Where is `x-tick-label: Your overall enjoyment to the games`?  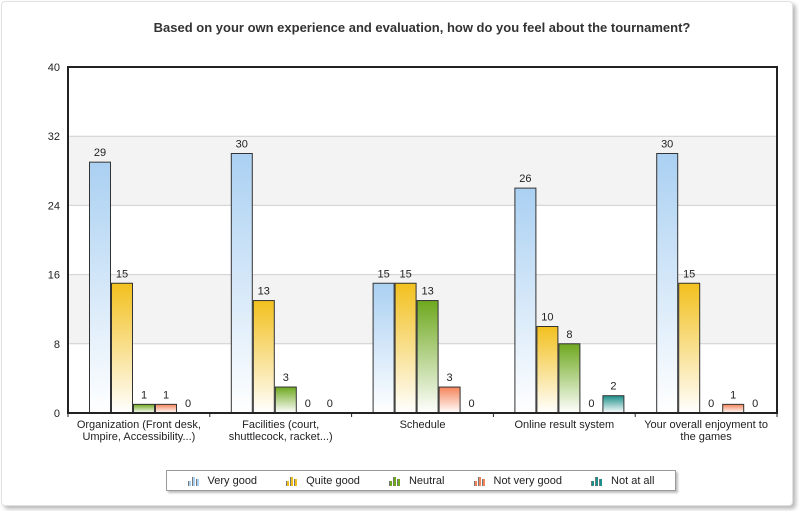 x-tick-label: Your overall enjoyment to the games is located at coordinates (706, 431).